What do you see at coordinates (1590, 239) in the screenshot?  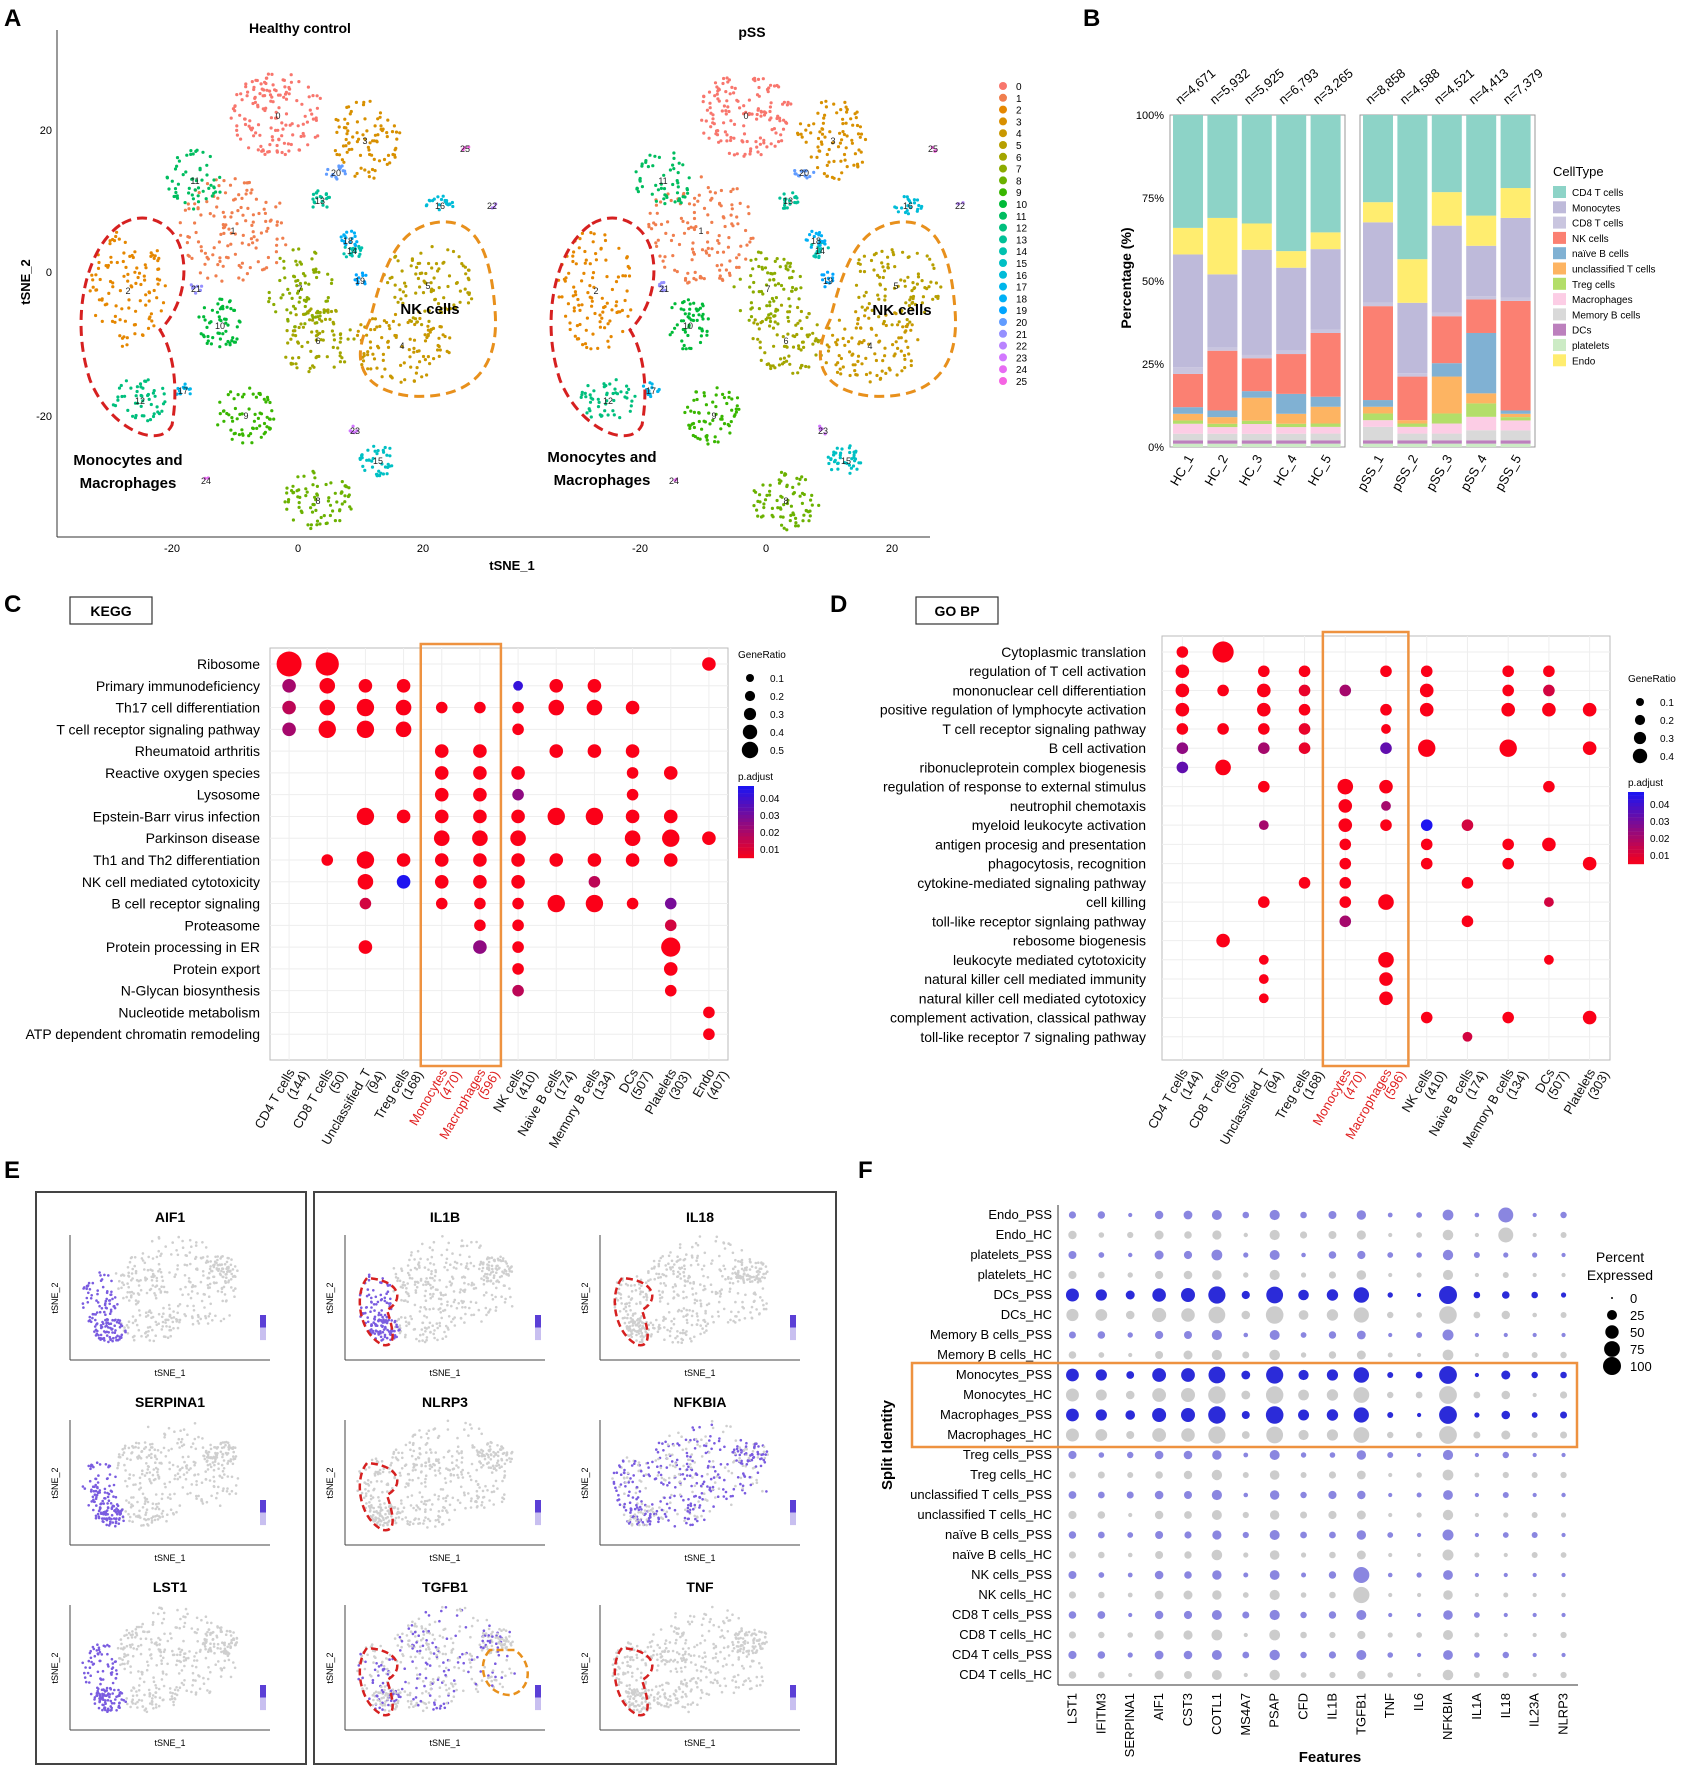 I see `legend-label: NK cells` at bounding box center [1590, 239].